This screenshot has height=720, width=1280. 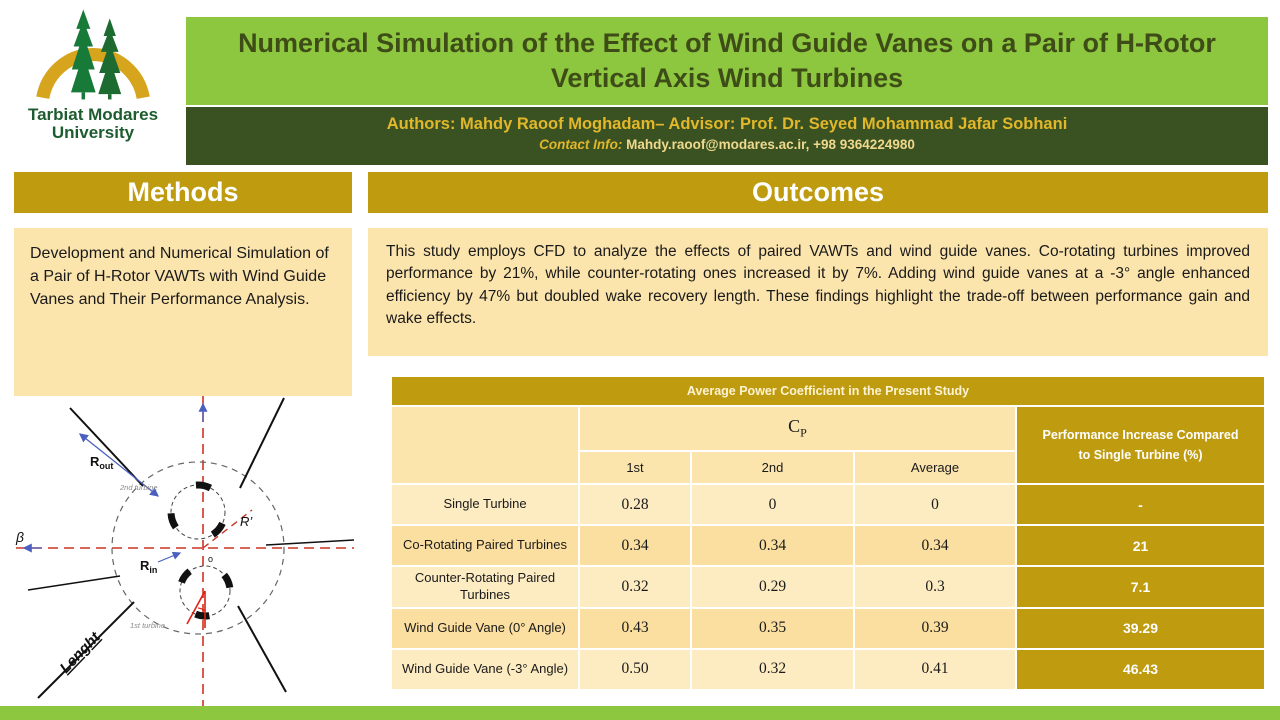 What do you see at coordinates (635, 545) in the screenshot?
I see `cp-1st-value: 0.34` at bounding box center [635, 545].